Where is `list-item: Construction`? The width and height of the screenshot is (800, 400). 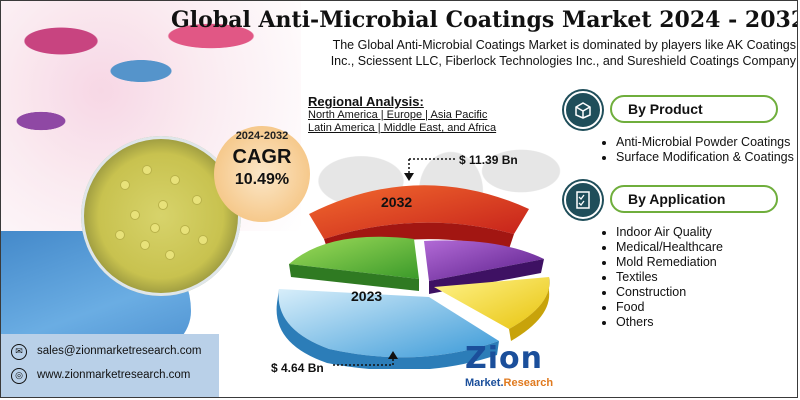
list-item: Construction is located at coordinates (705, 292).